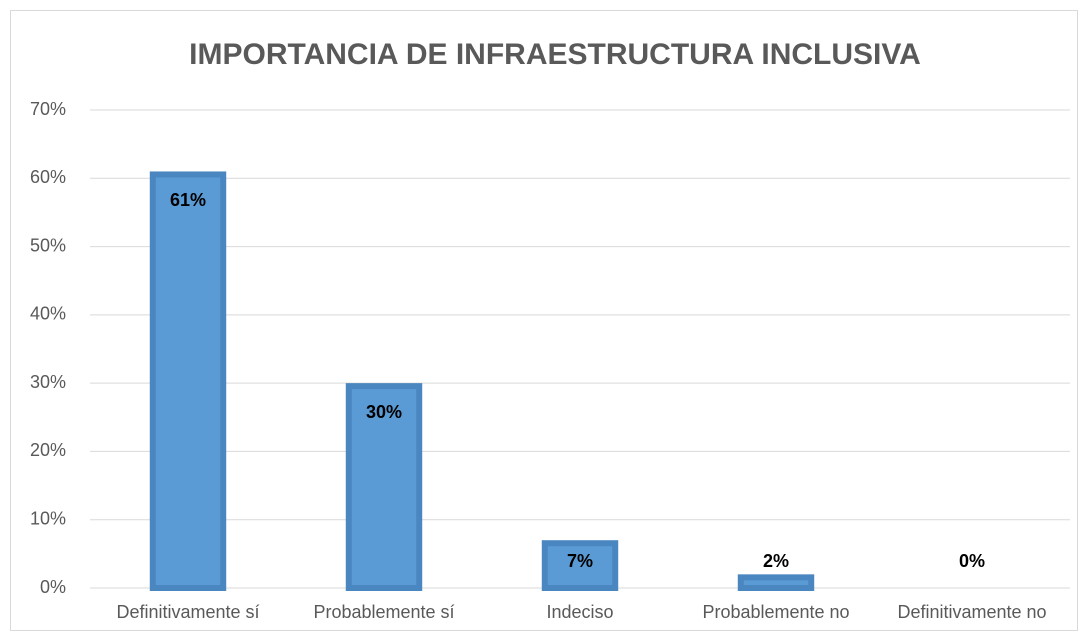  What do you see at coordinates (48, 109) in the screenshot?
I see `y-tick-label: 70%` at bounding box center [48, 109].